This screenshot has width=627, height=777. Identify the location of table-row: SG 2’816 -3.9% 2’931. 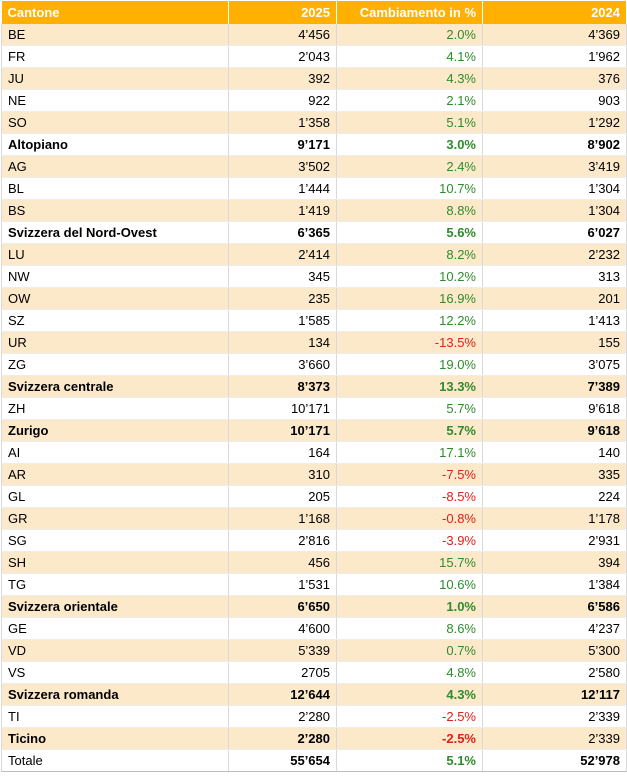
(314, 540).